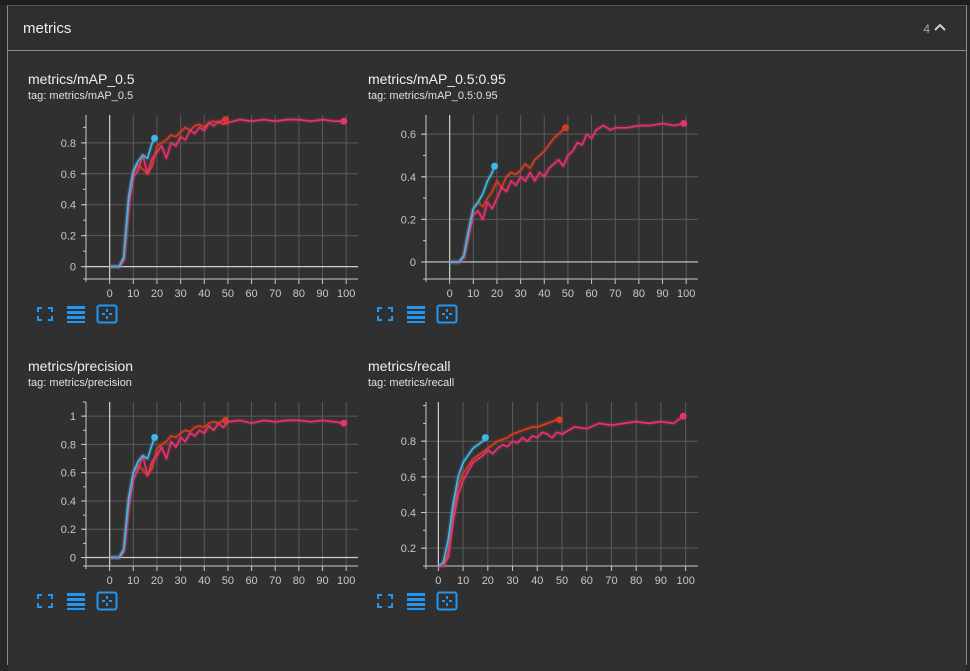 This screenshot has height=671, width=970. Describe the element at coordinates (409, 366) in the screenshot. I see `chart-title: metrics/recall` at that location.